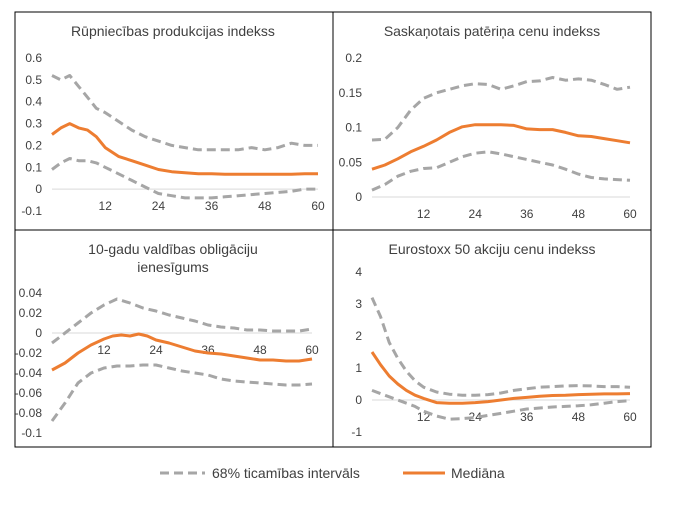 This screenshot has height=512, width=686. I want to click on y-tick-label: 4, so click(358, 272).